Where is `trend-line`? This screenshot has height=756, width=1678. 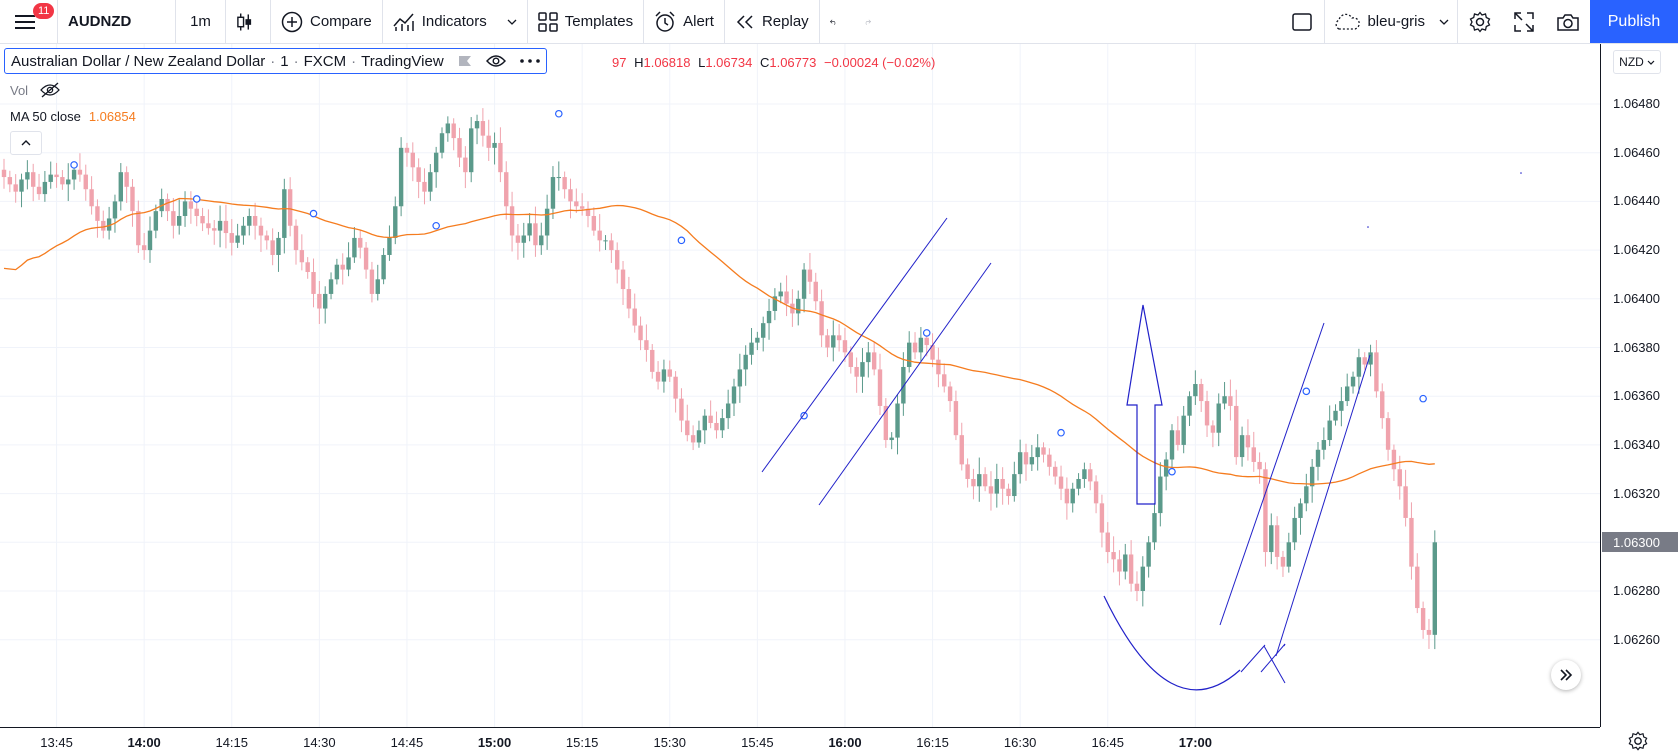
trend-line is located at coordinates (905, 384).